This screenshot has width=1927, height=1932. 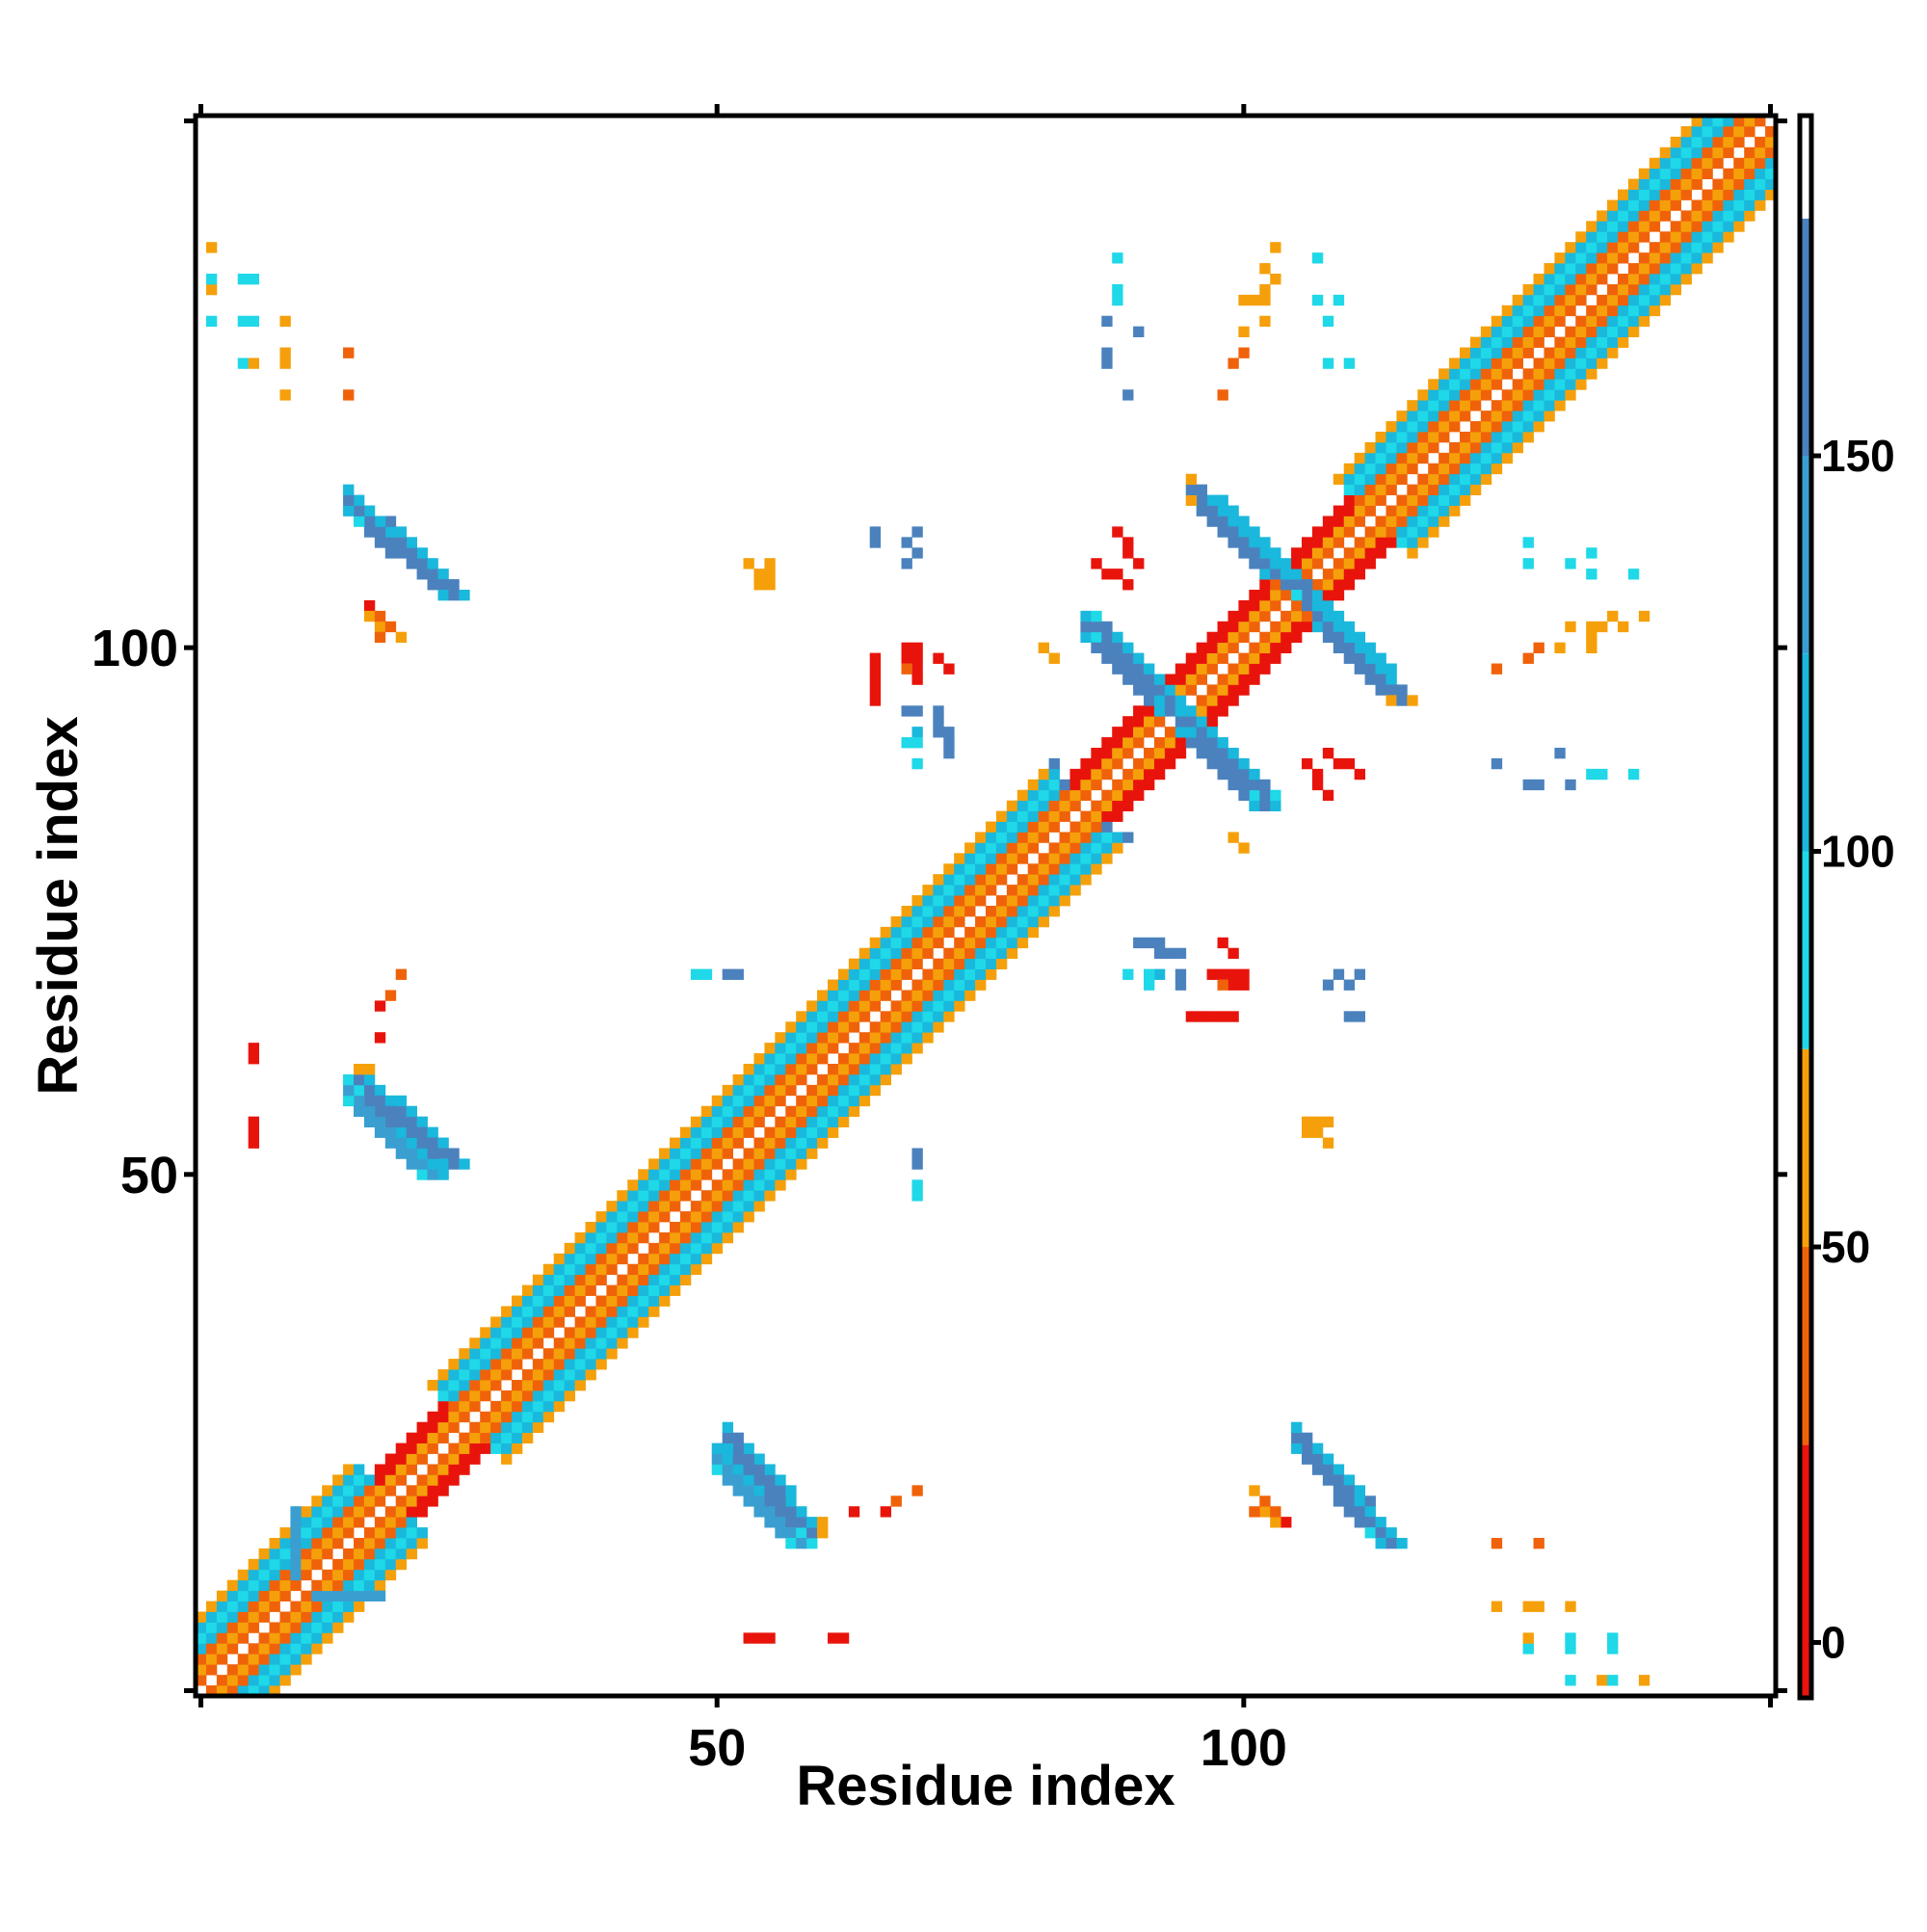 I want to click on x-axis-title: Residue index, so click(x=986, y=1786).